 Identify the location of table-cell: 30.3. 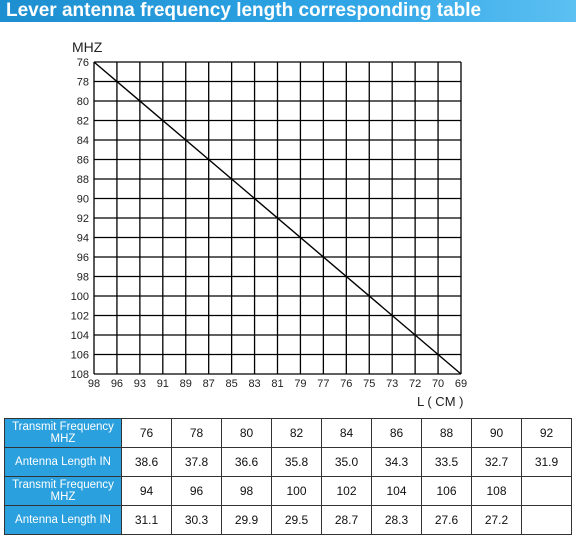
(196, 520).